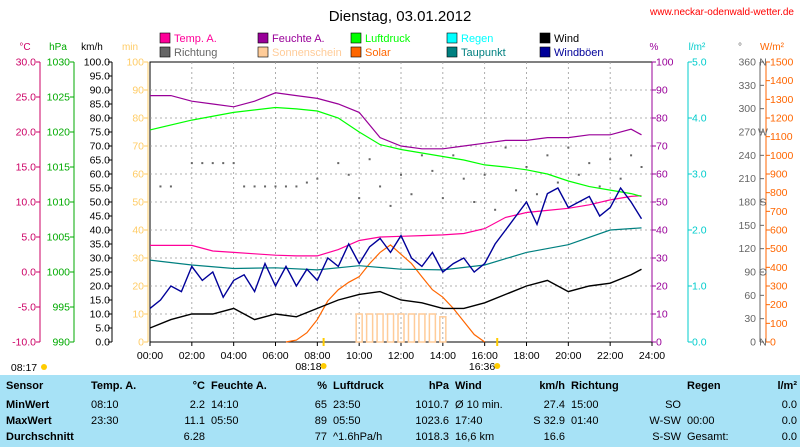  Describe the element at coordinates (100, 77) in the screenshot. I see `wind-axis-tick-label: 95.0` at that location.